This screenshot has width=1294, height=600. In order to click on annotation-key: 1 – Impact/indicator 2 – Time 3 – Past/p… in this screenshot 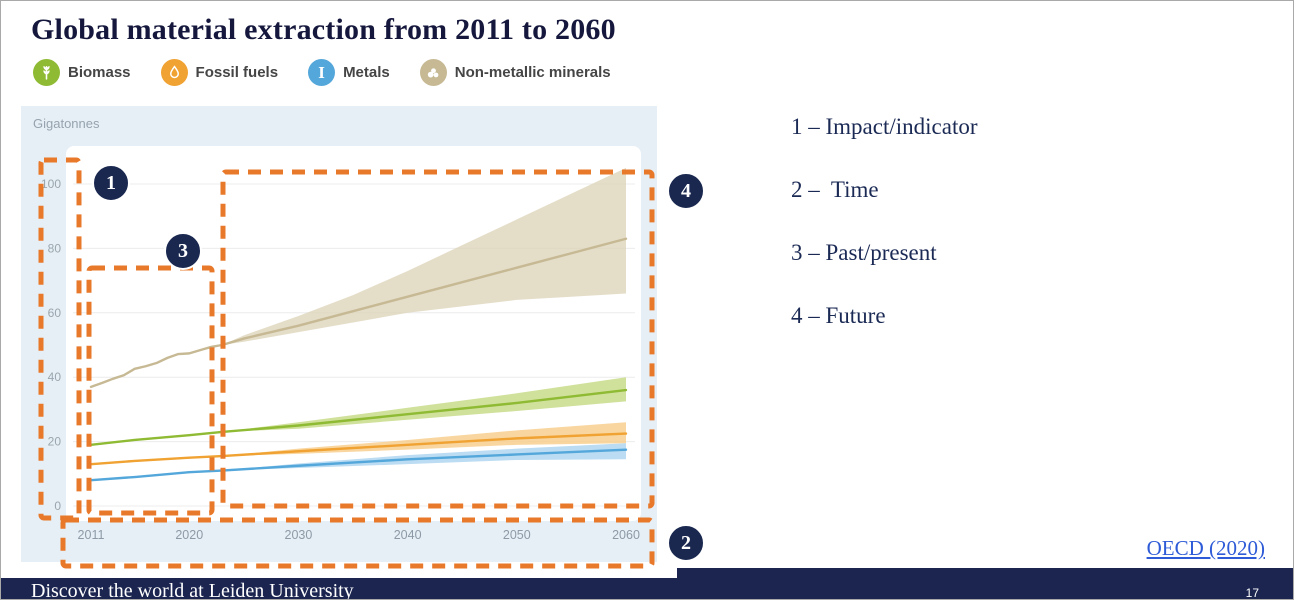, I will do `click(884, 221)`.